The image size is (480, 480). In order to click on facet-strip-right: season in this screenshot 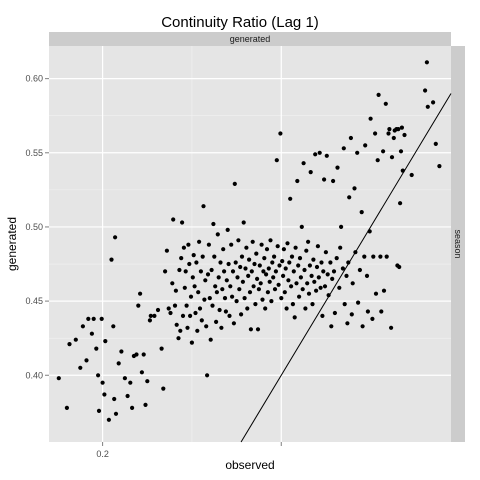, I will do `click(458, 244)`.